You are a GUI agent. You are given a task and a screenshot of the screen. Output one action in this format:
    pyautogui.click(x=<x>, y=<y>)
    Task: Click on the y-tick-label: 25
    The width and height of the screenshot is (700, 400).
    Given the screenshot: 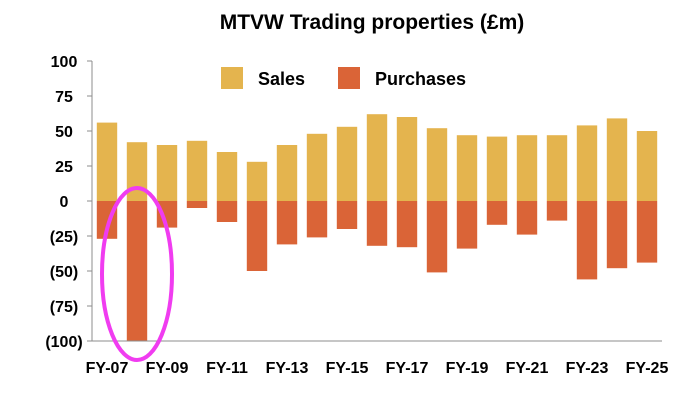 What is the action you would take?
    pyautogui.click(x=64, y=167)
    